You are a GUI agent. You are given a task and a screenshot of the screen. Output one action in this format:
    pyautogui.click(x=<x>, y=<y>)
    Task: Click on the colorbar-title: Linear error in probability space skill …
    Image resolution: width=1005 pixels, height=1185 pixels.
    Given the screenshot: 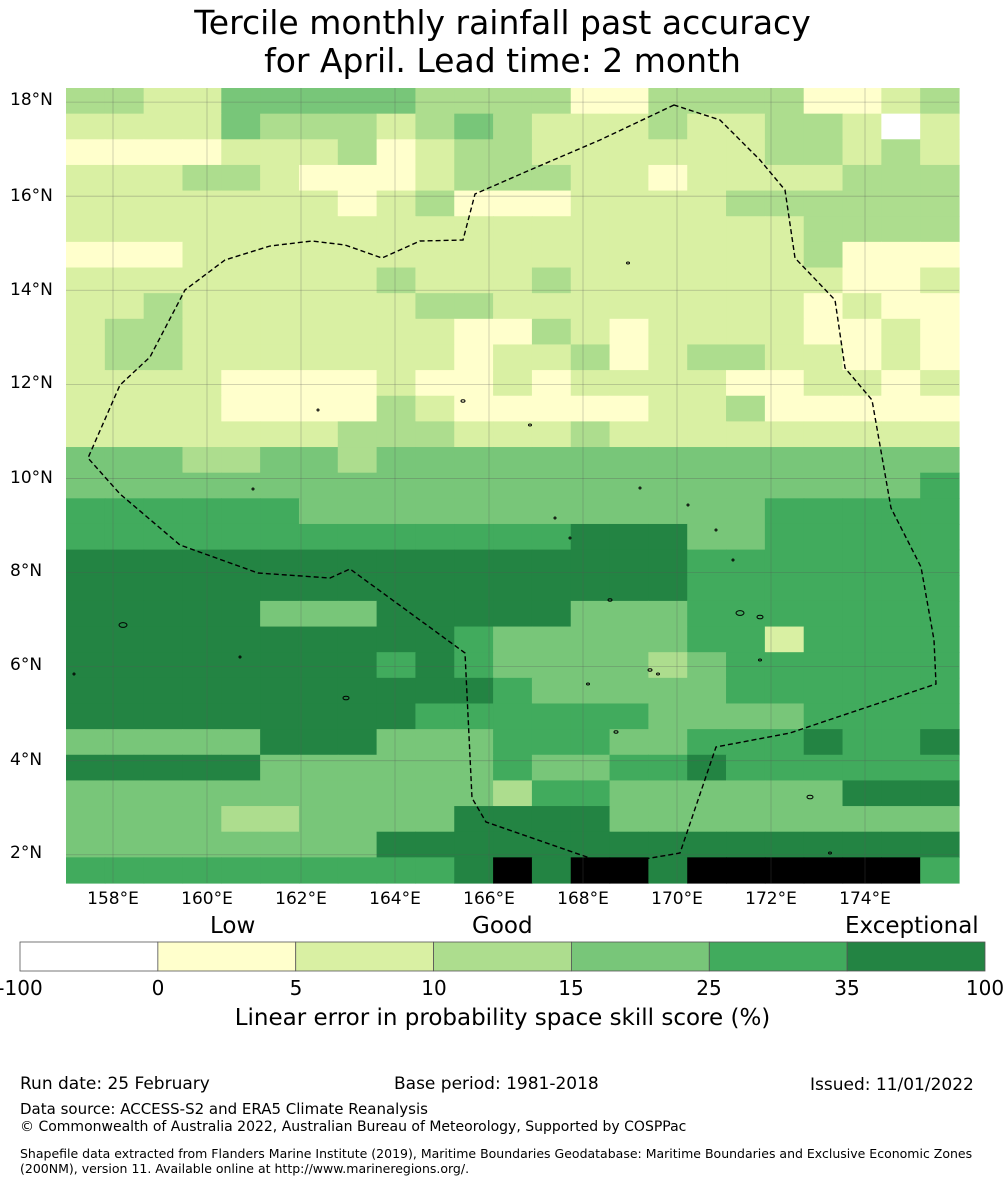 What is the action you would take?
    pyautogui.click(x=502, y=1018)
    